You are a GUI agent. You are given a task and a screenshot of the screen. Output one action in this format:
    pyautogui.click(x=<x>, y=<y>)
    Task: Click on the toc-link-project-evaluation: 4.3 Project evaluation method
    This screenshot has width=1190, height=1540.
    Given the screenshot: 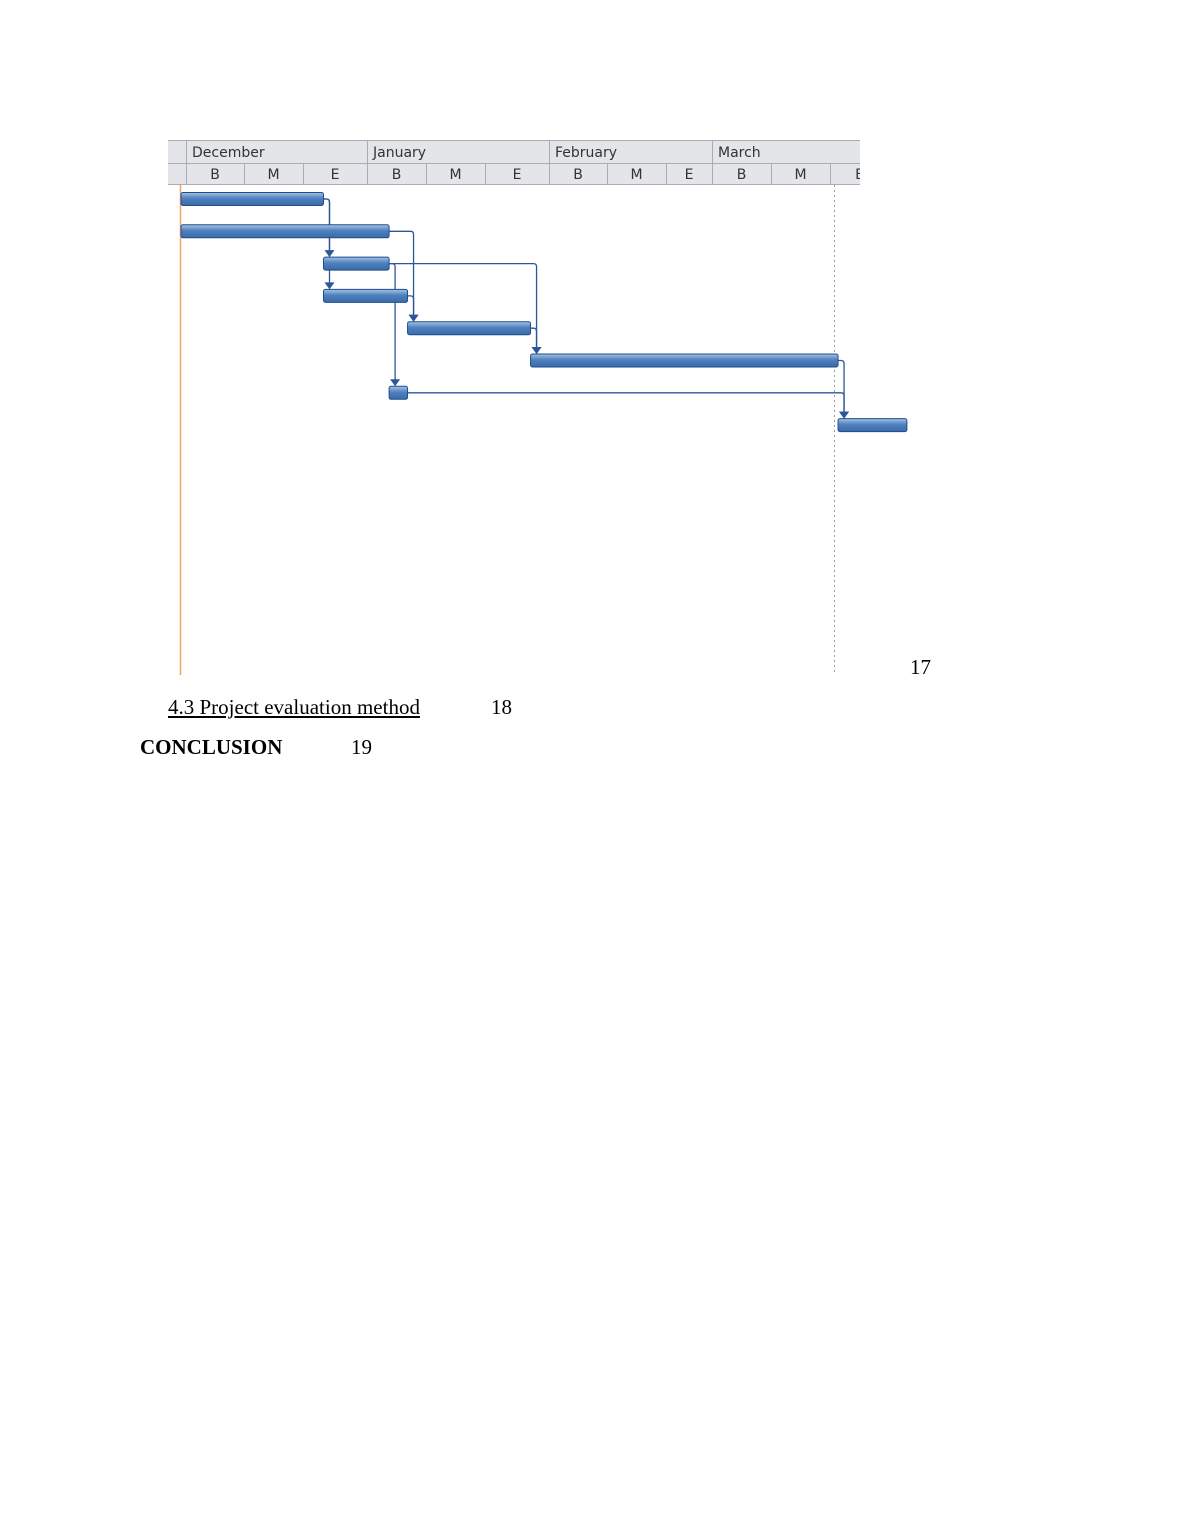 What is the action you would take?
    pyautogui.click(x=294, y=707)
    